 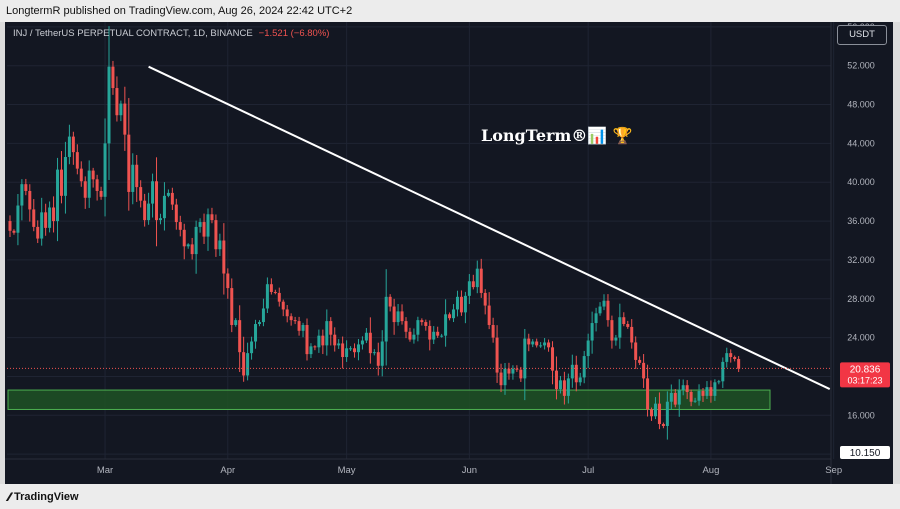 I want to click on author-watermark: LongTerm®📊 🏆, so click(x=557, y=135).